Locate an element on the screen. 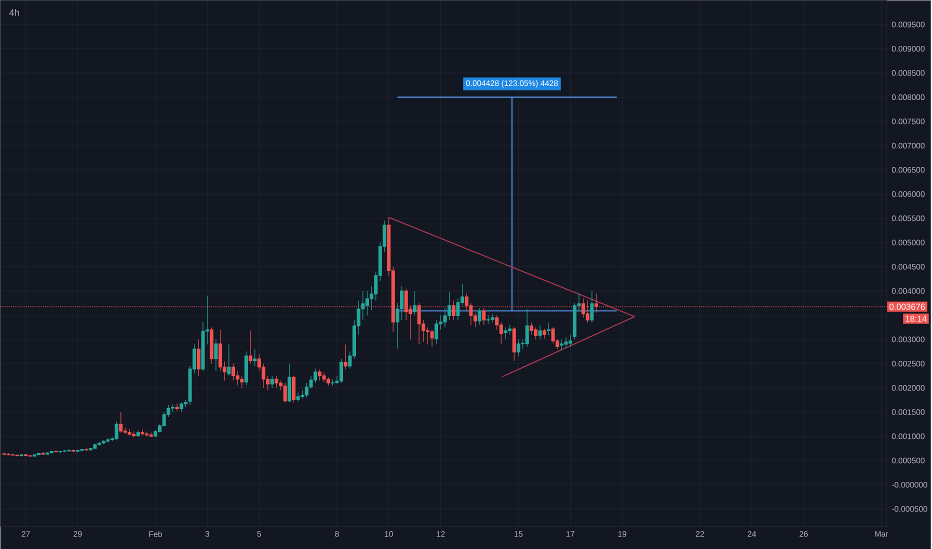  text: 4h is located at coordinates (14, 12).